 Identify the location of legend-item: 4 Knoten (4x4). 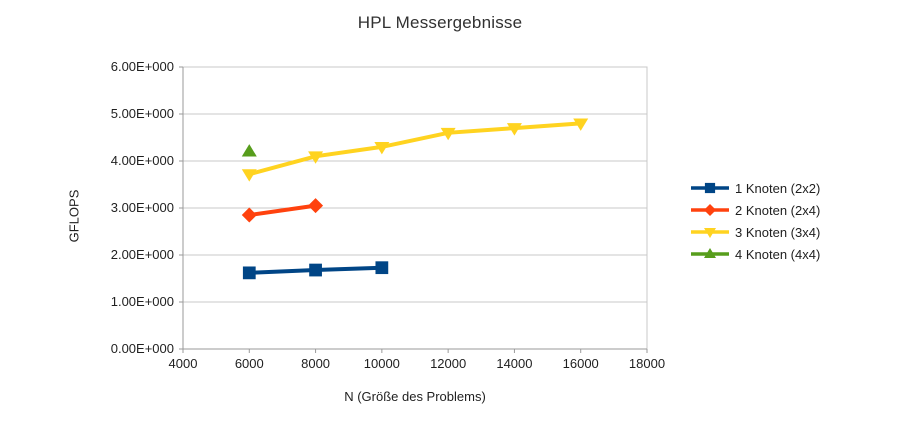
(755, 254).